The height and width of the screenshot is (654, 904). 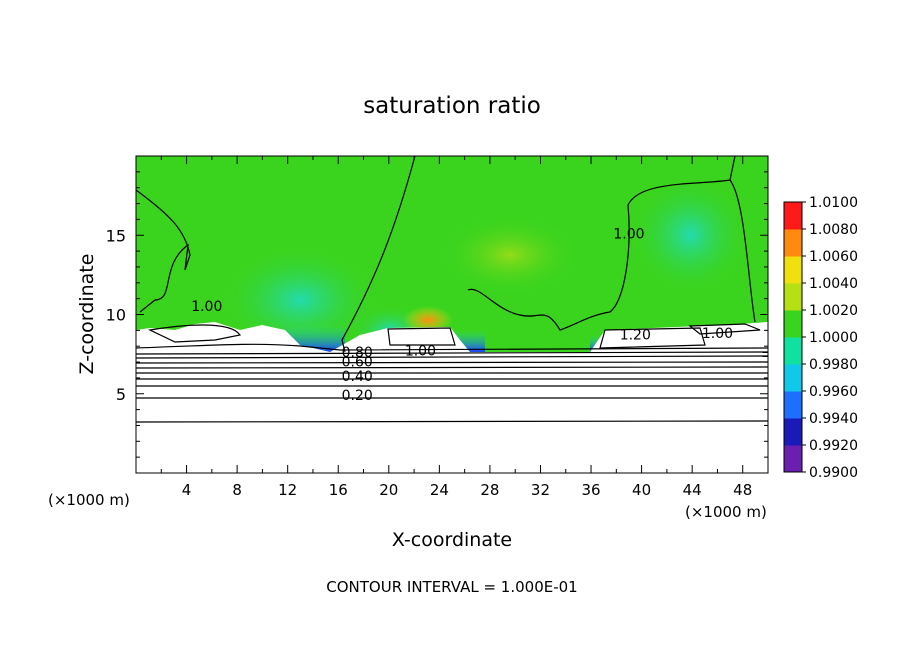 I want to click on x-tick-label: 16, so click(x=338, y=490).